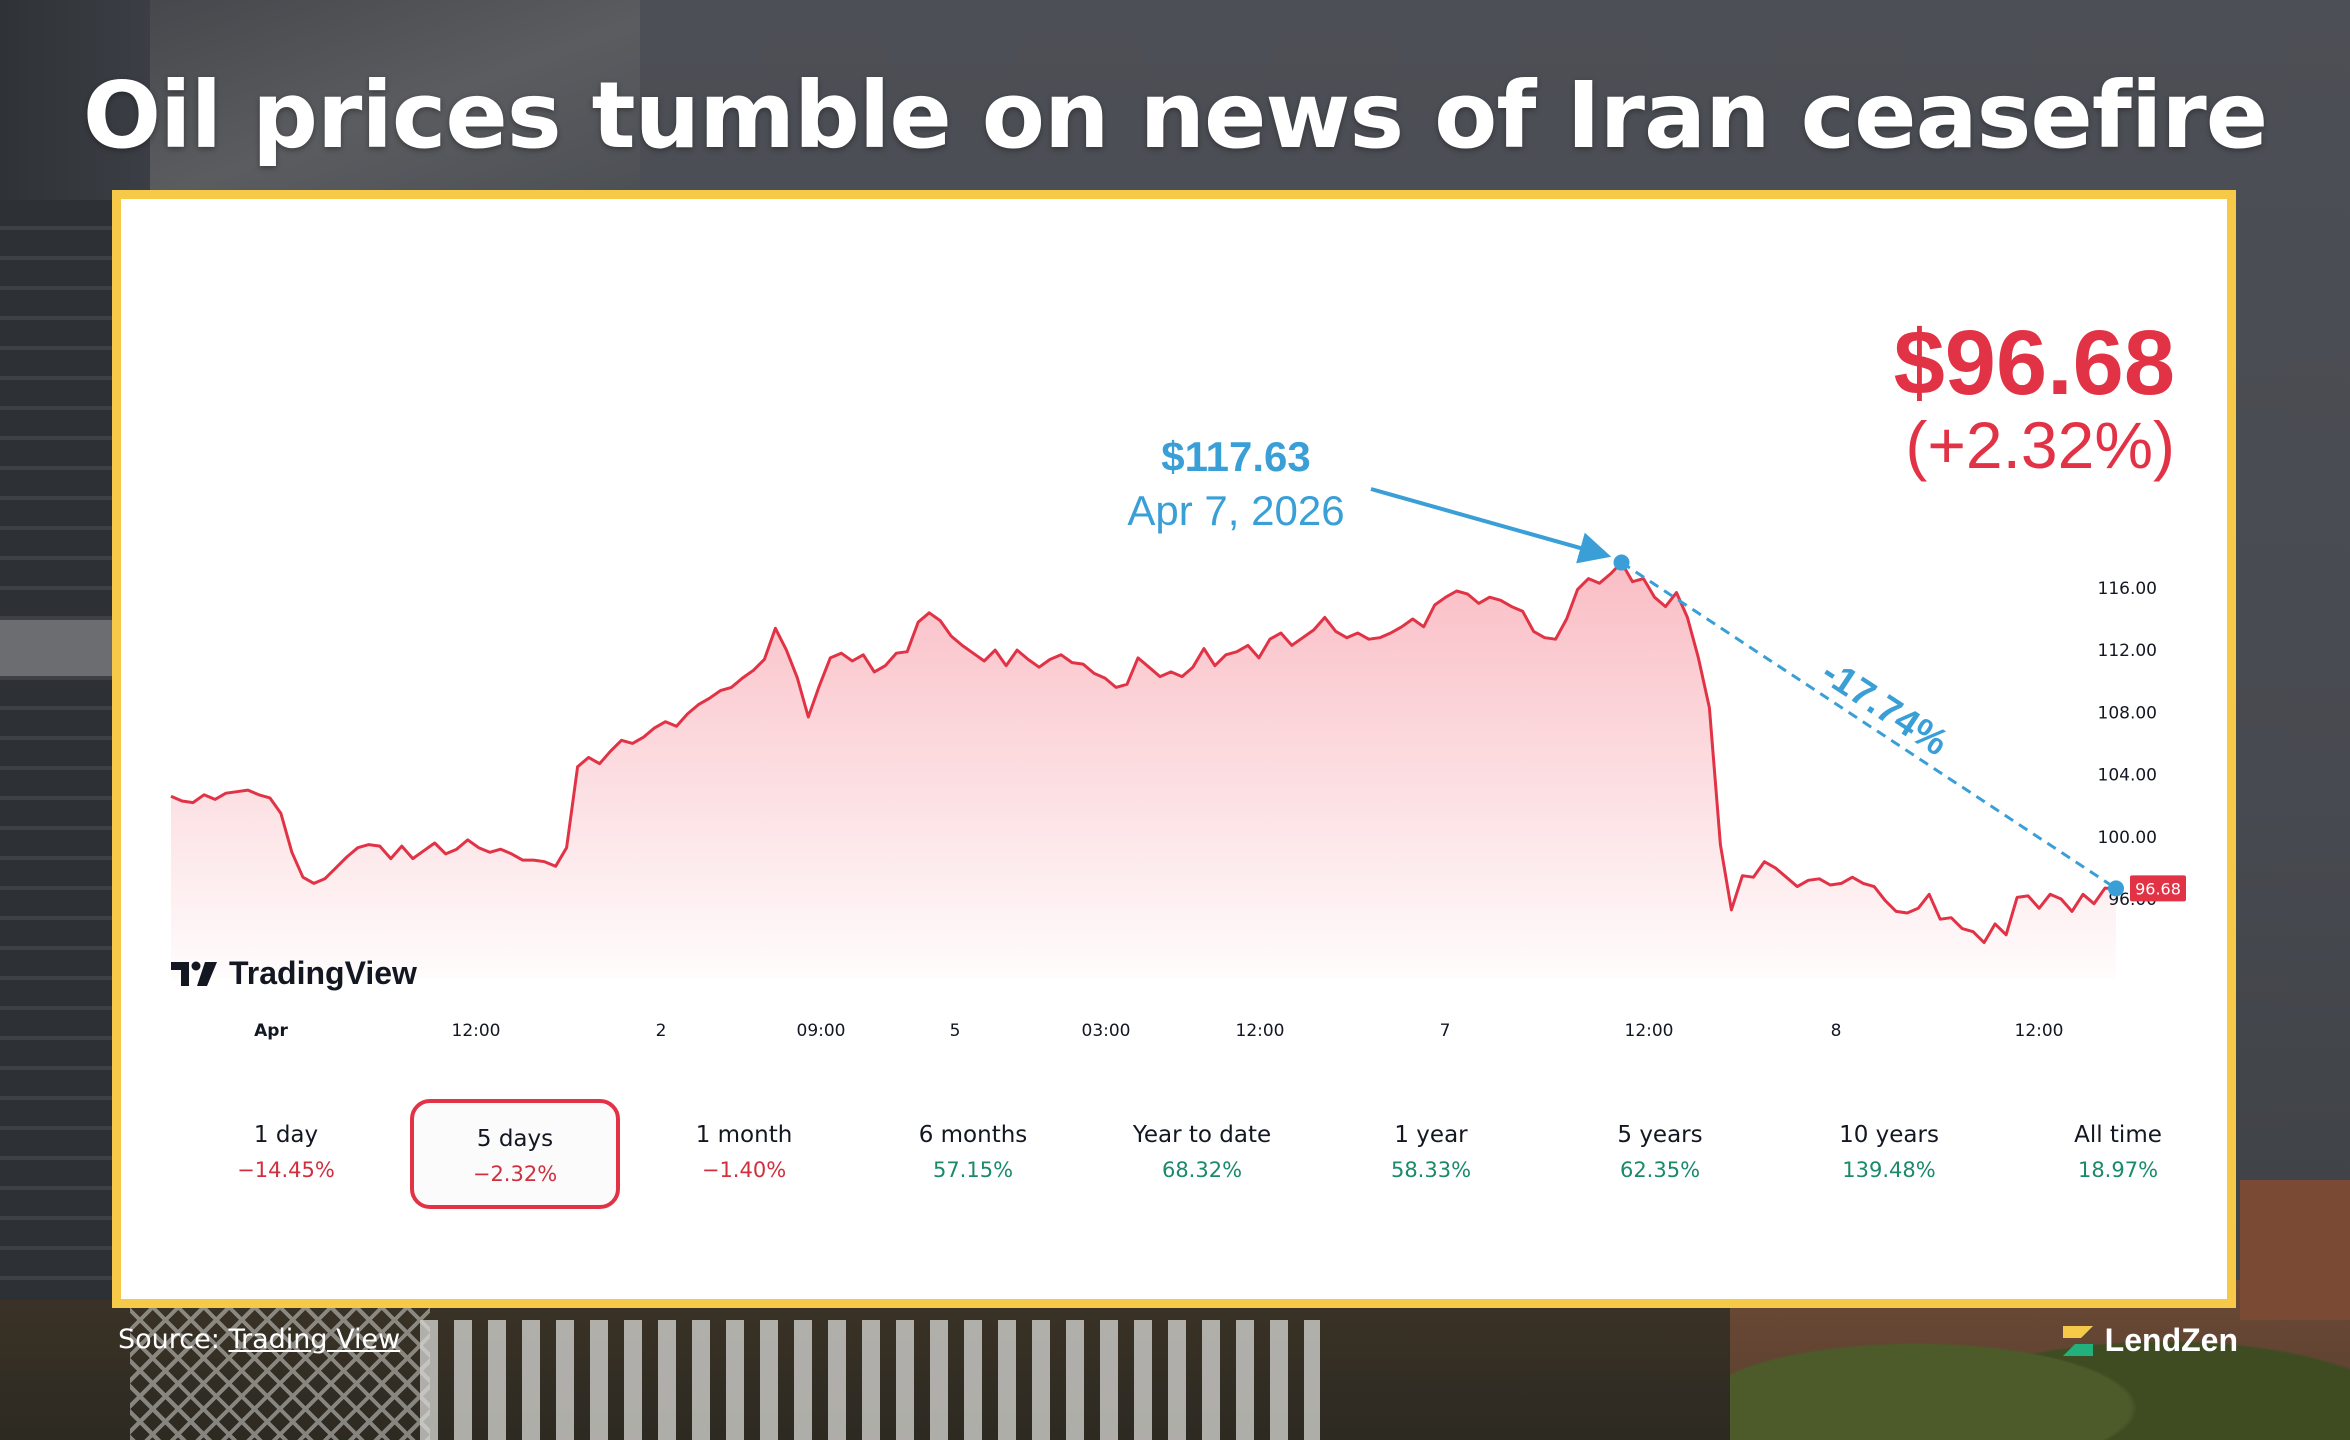 Image resolution: width=2350 pixels, height=1440 pixels. Describe the element at coordinates (1884, 707) in the screenshot. I see `drop-percent-label: -17.74%` at that location.